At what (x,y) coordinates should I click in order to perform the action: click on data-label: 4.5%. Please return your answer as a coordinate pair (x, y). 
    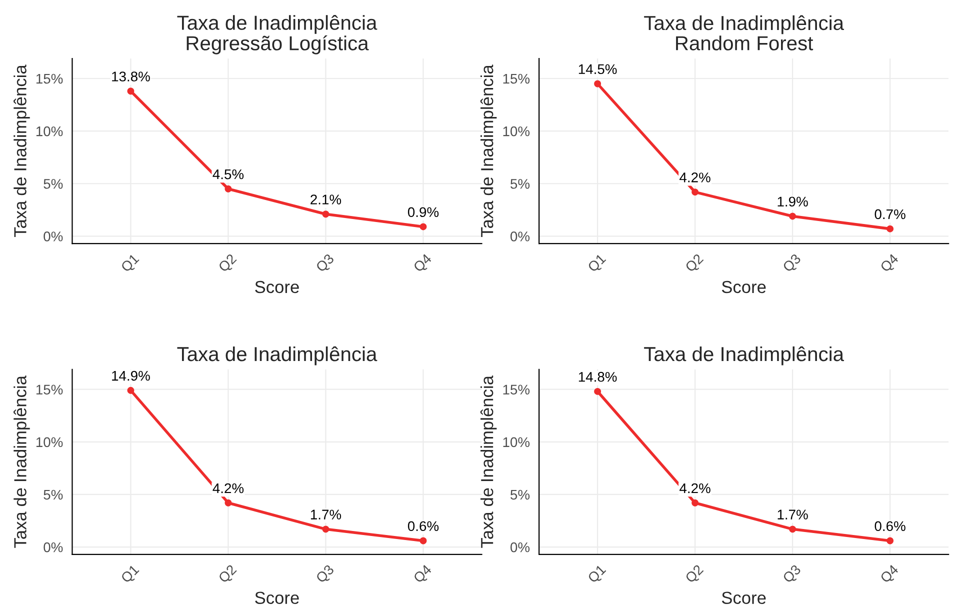
    Looking at the image, I should click on (228, 174).